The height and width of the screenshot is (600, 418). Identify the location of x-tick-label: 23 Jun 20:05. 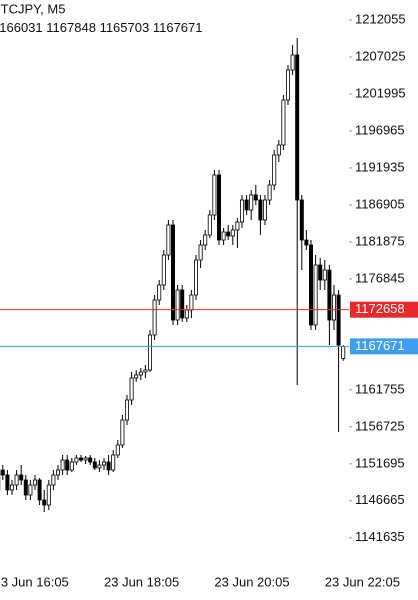
(251, 581).